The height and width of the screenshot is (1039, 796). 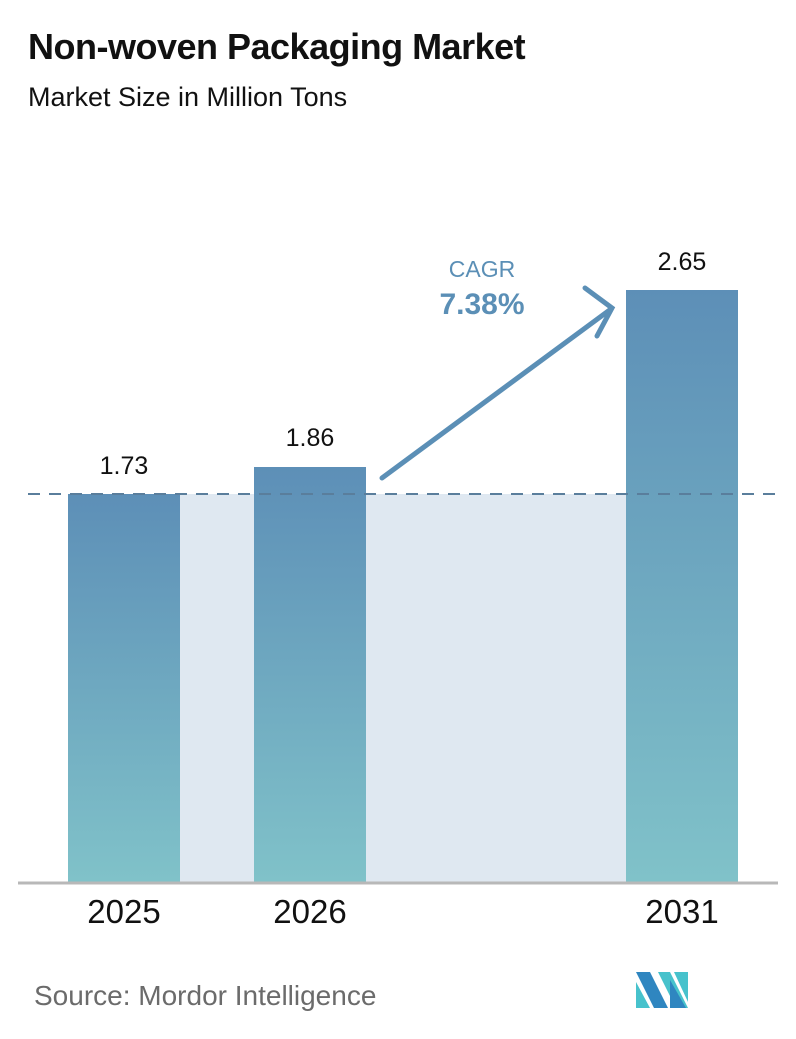 What do you see at coordinates (310, 438) in the screenshot?
I see `bar-value-label: 1.86` at bounding box center [310, 438].